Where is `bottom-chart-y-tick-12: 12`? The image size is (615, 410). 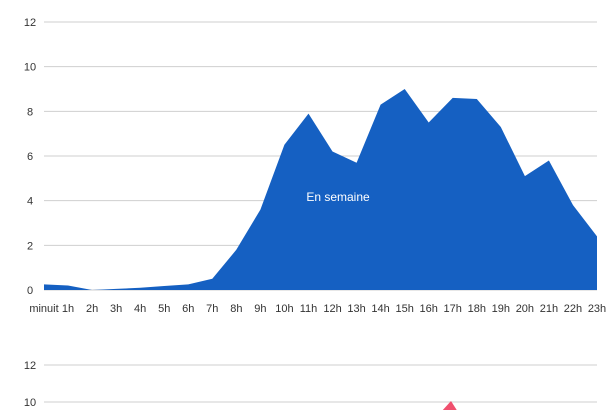
bottom-chart-y-tick-12: 12 is located at coordinates (30, 366).